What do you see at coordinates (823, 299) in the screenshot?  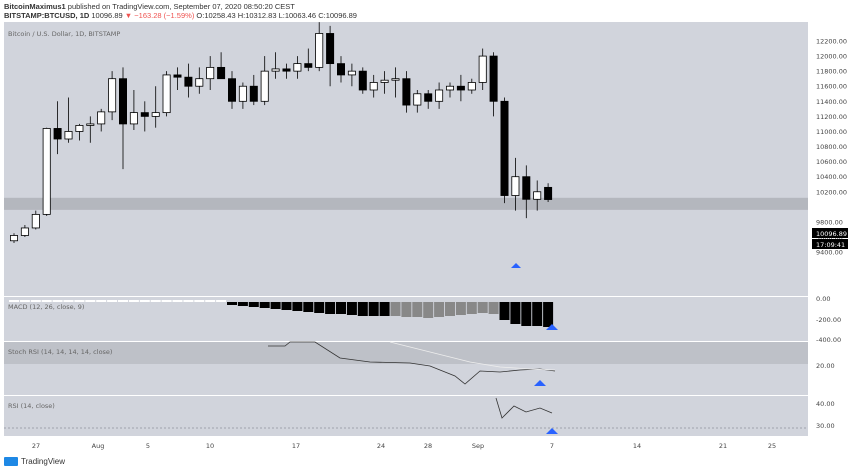 I see `macd-axis-0: 0.00` at bounding box center [823, 299].